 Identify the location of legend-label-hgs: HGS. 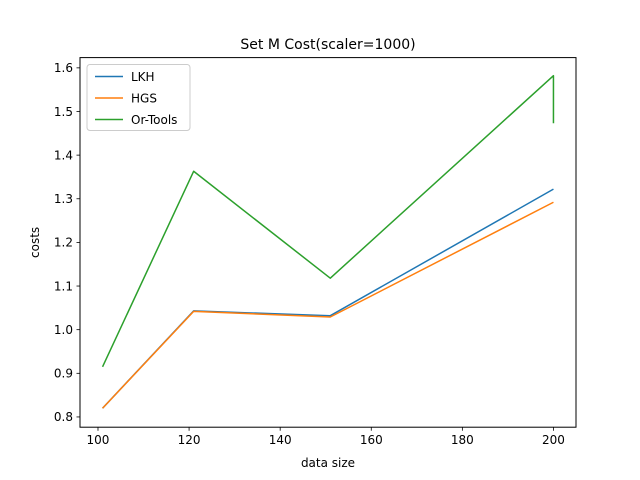
(144, 98).